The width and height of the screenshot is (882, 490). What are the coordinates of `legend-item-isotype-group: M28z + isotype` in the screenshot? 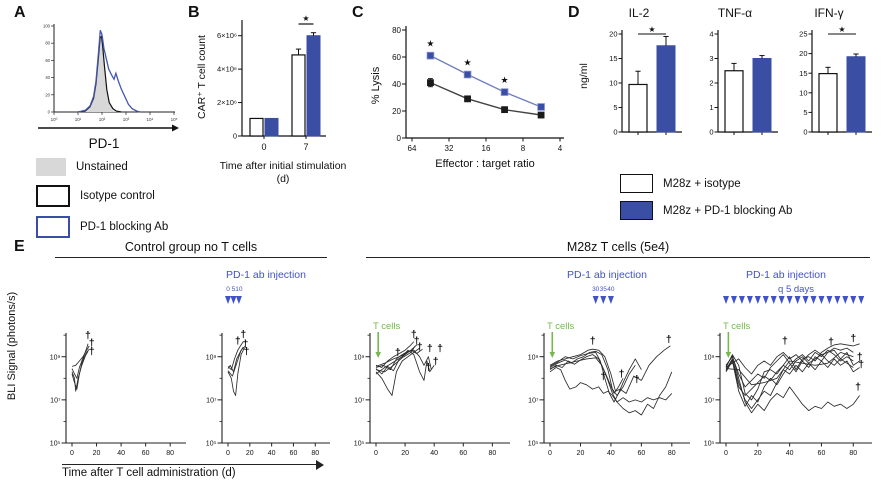 It's located at (706, 183).